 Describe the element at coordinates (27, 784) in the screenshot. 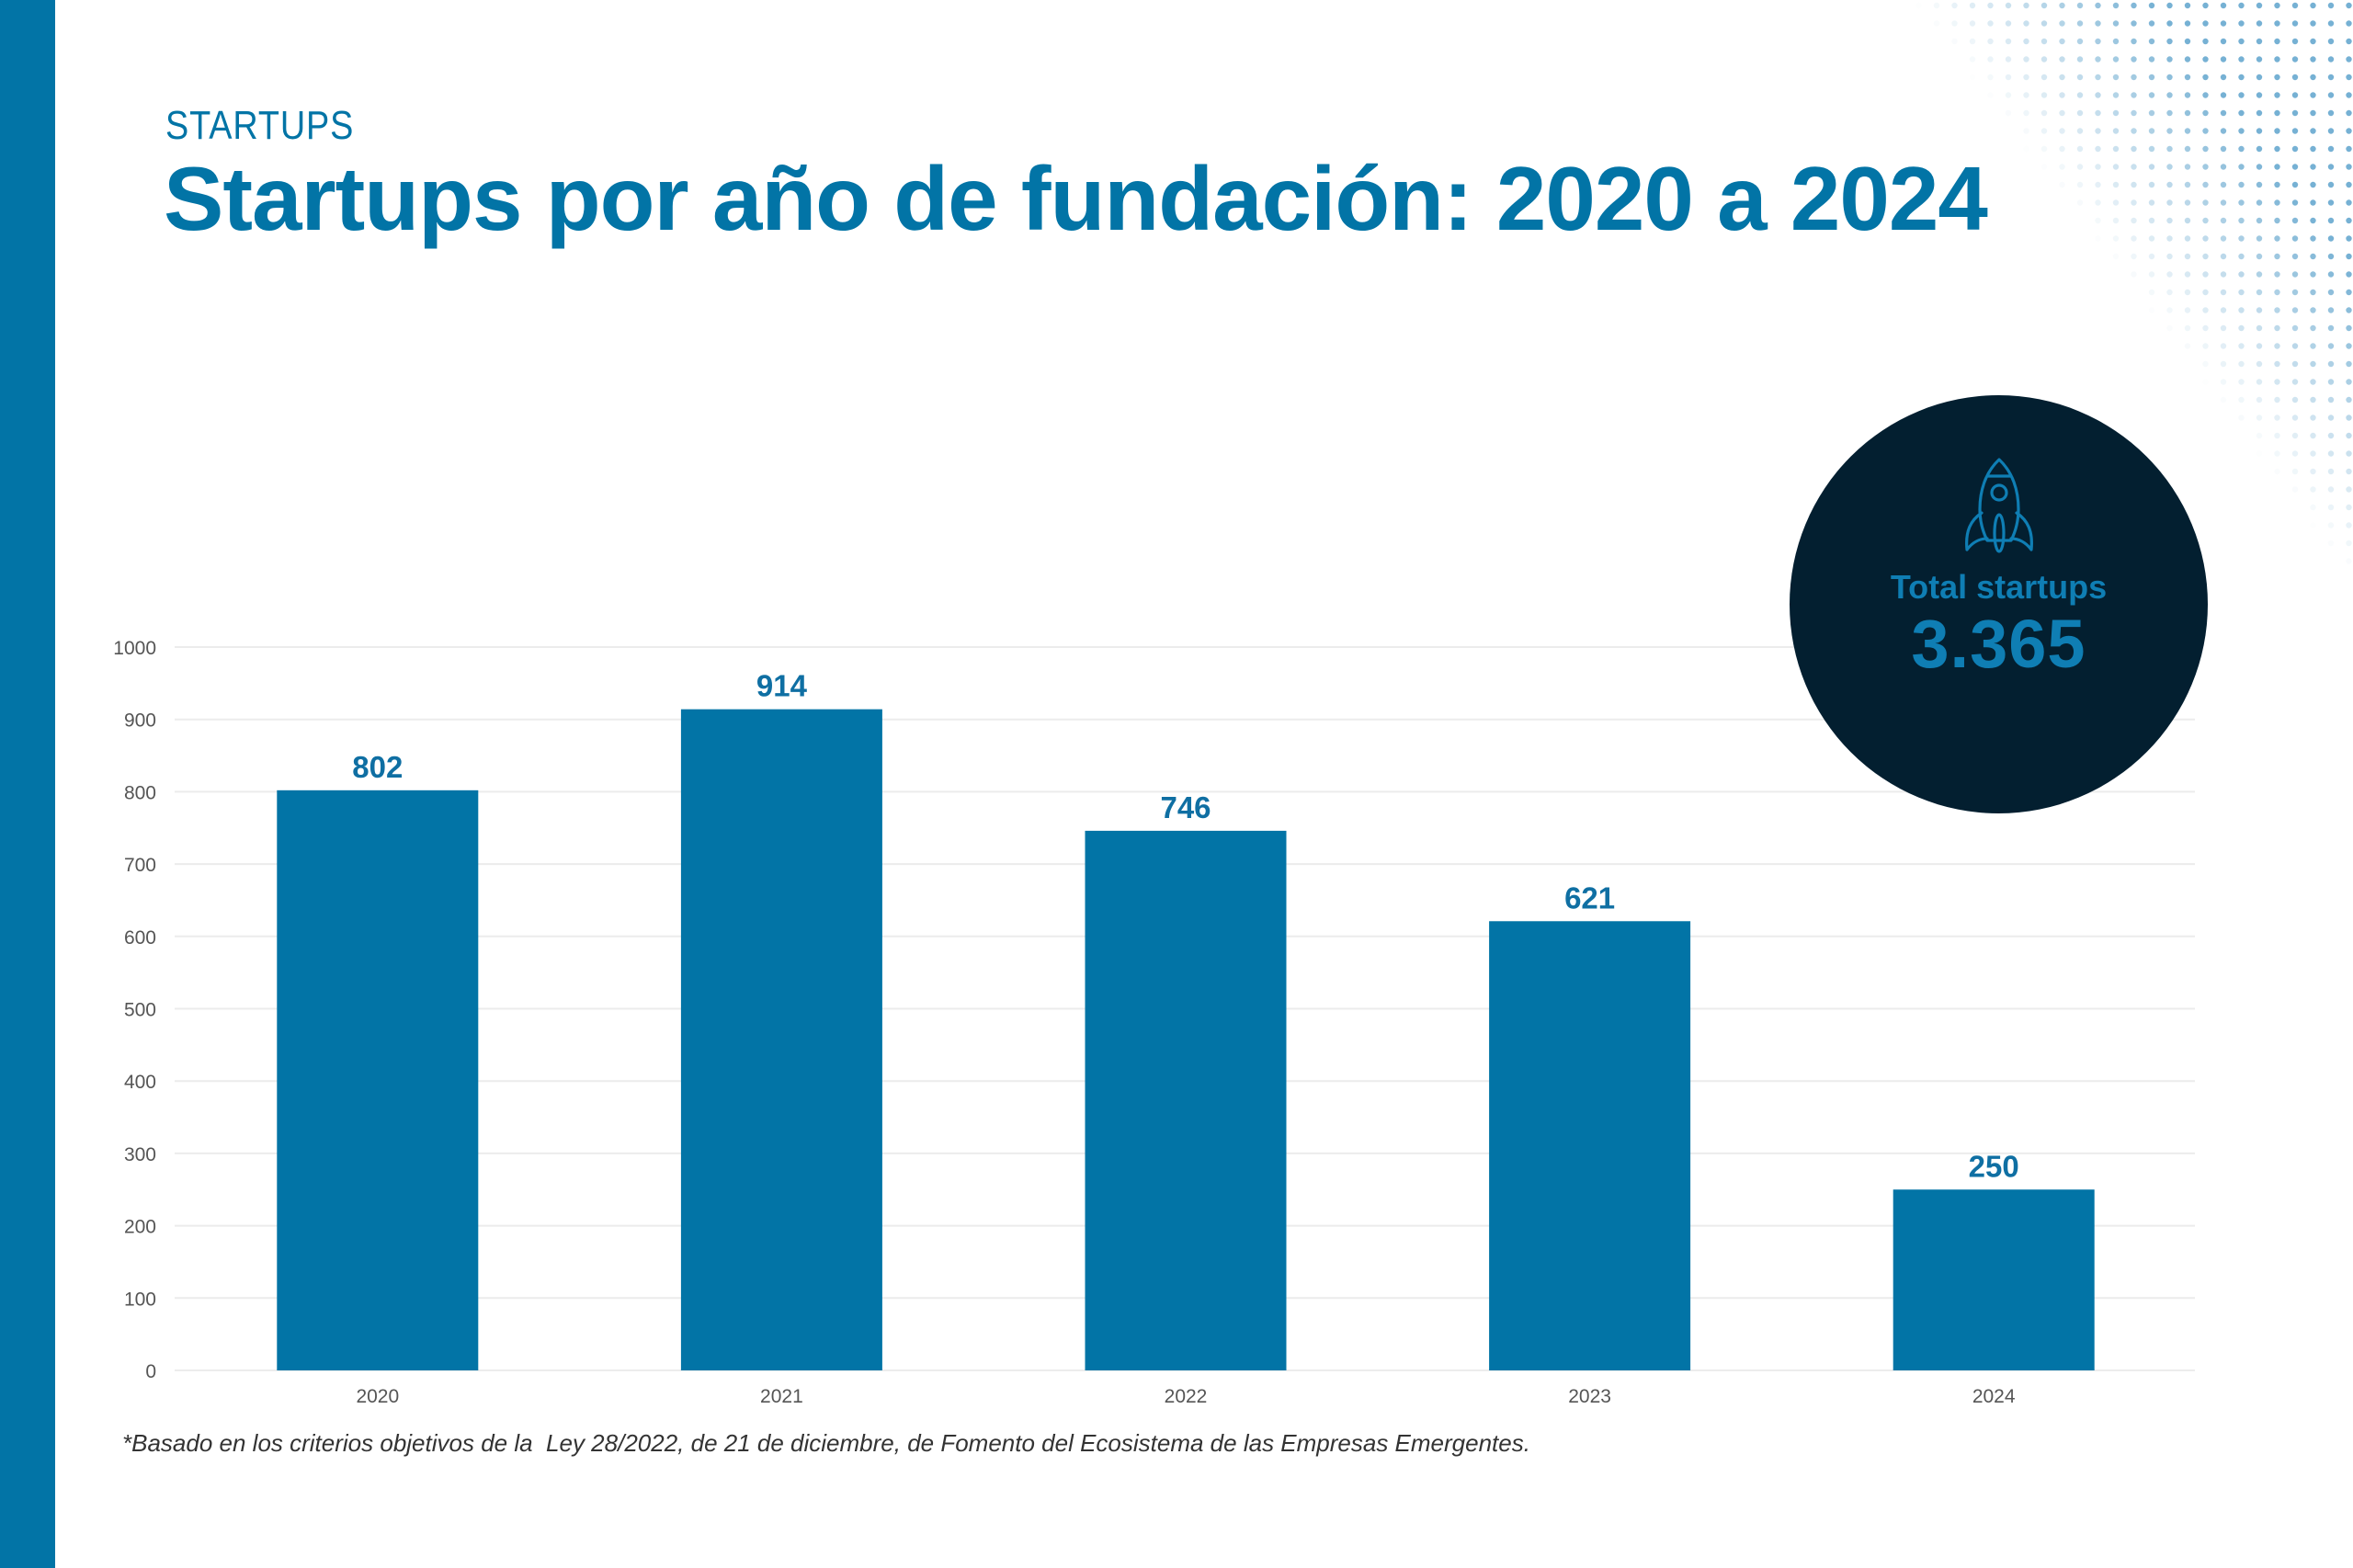

I see `brand-side-bar` at that location.